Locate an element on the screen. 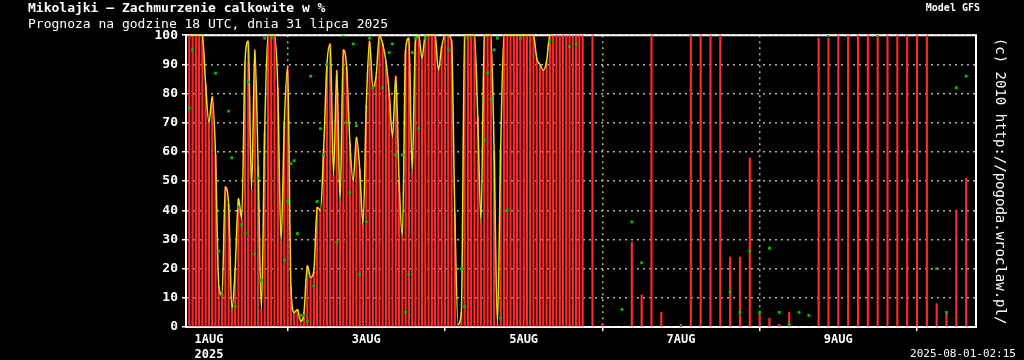 The height and width of the screenshot is (360, 1024). y-tick-label: 70 is located at coordinates (170, 122).